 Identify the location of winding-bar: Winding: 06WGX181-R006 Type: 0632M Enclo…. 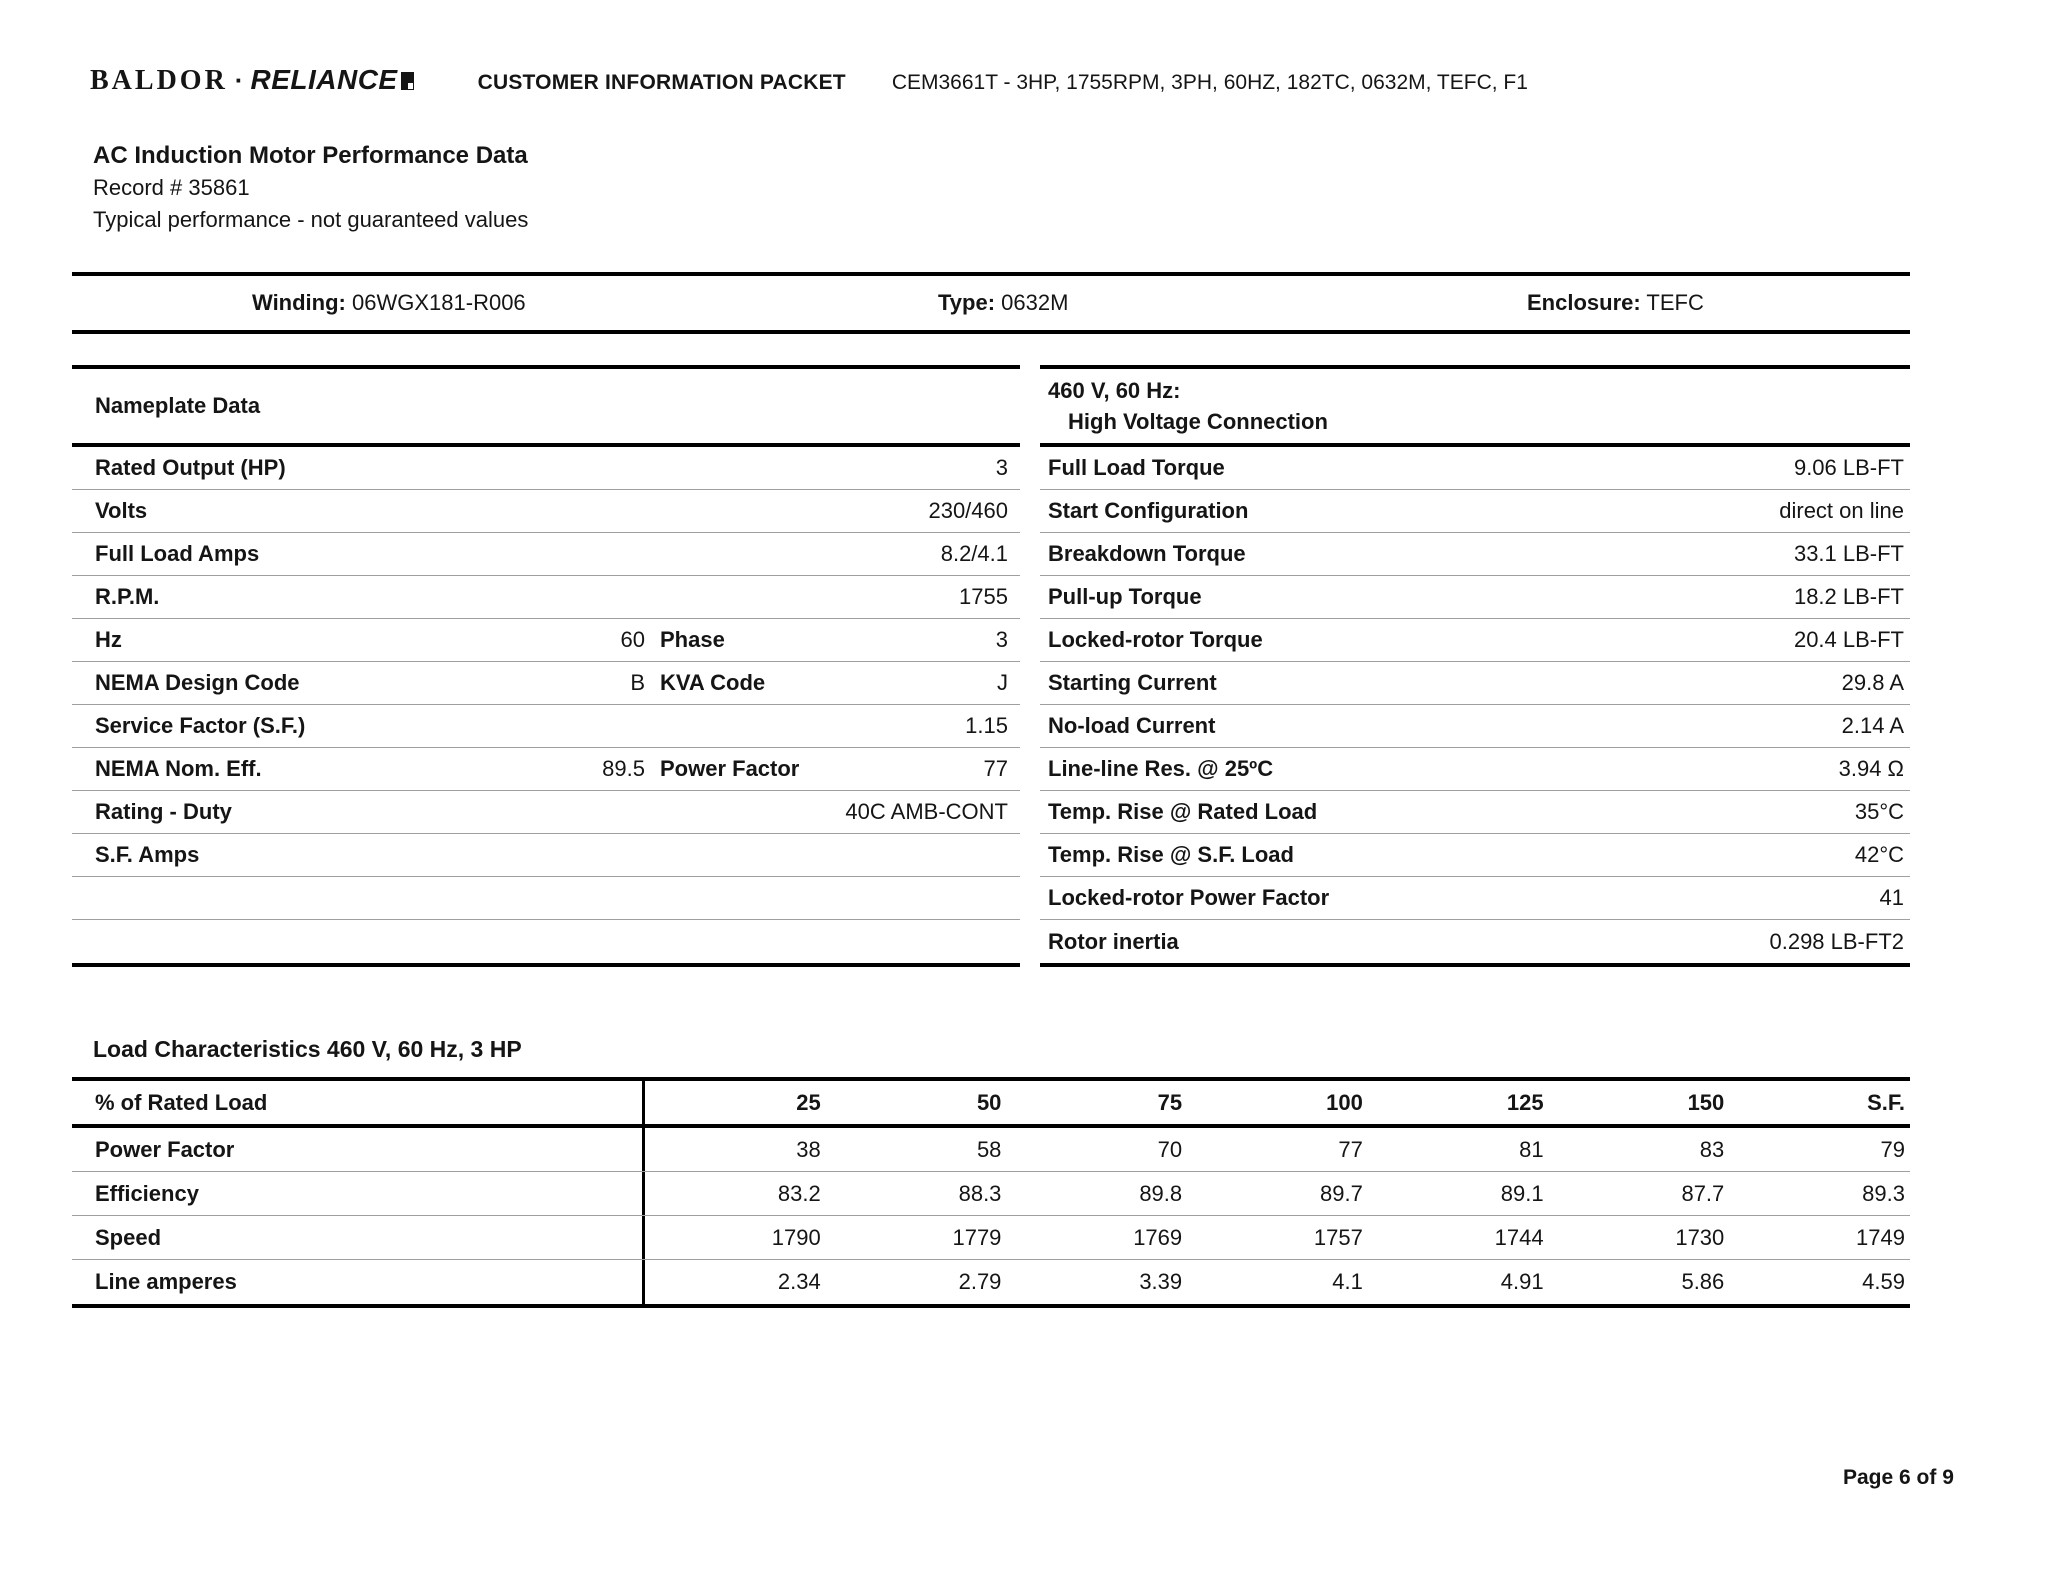
(991, 303).